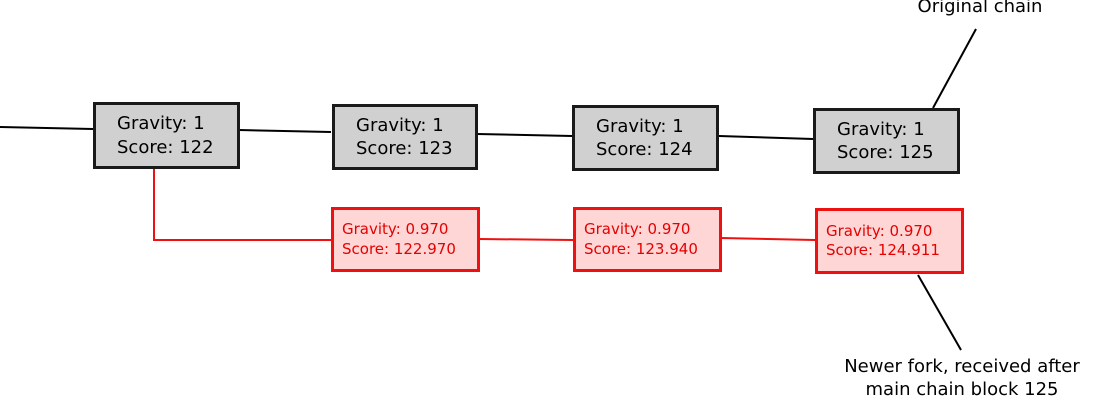 Image resolution: width=1096 pixels, height=401 pixels. Describe the element at coordinates (405, 137) in the screenshot. I see `main-block-123: Gravity: 1 Score: 123` at that location.